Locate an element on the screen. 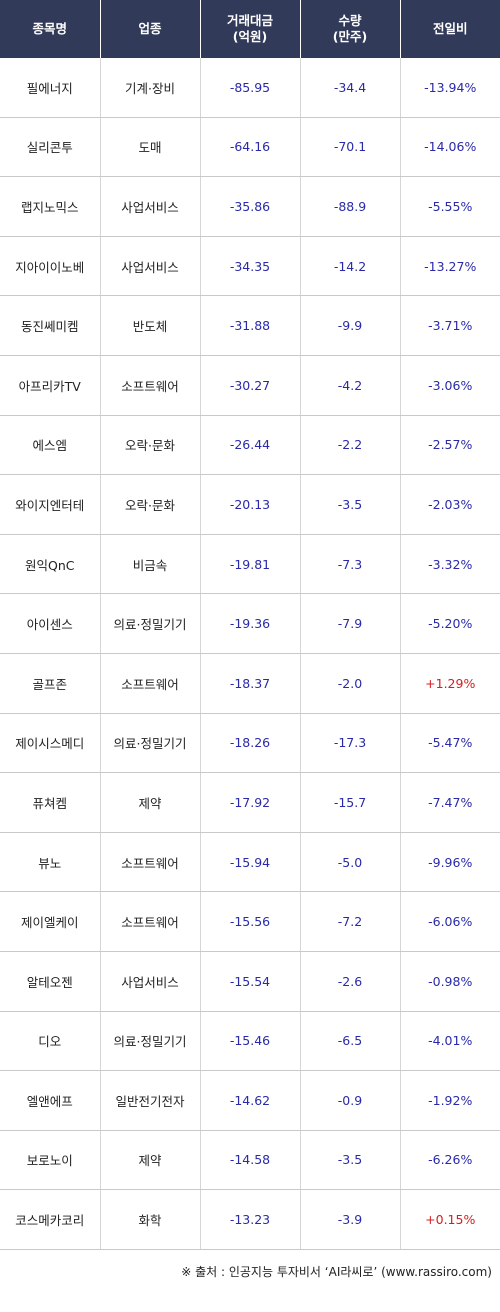 This screenshot has width=500, height=1312. change-cell: +0.15% is located at coordinates (449, 1219).